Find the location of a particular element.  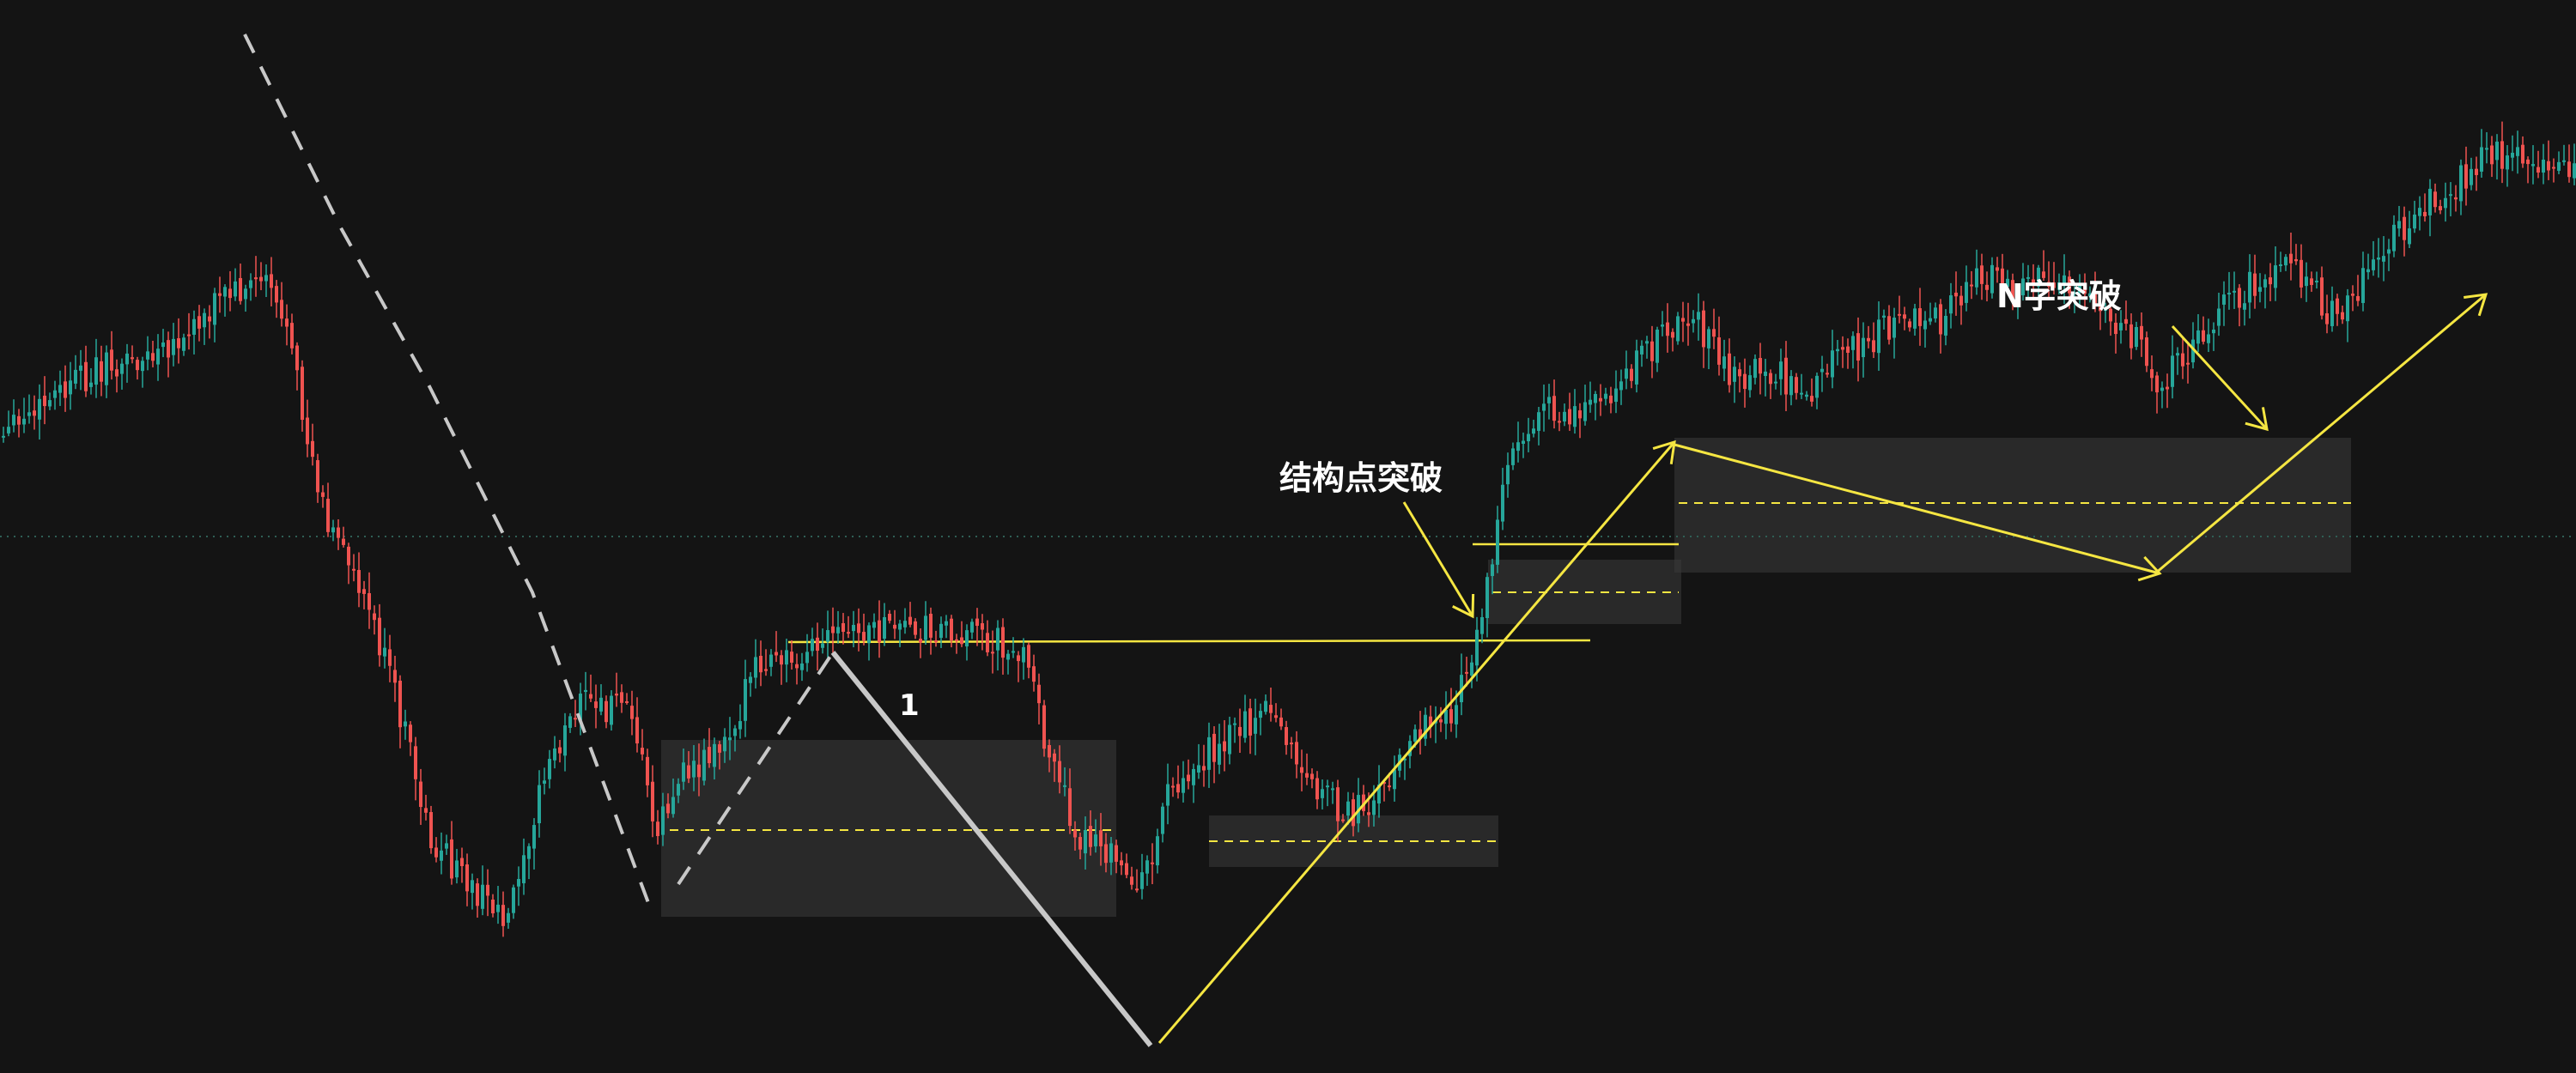

correction-arrowhead is located at coordinates (2149, 568).